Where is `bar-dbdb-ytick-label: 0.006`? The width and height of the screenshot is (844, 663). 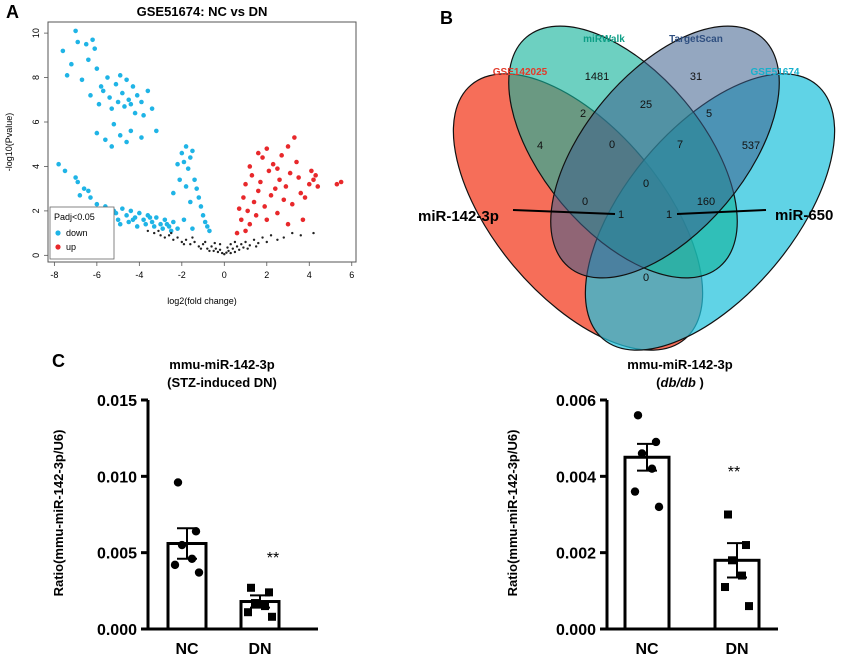 bar-dbdb-ytick-label: 0.006 is located at coordinates (576, 401).